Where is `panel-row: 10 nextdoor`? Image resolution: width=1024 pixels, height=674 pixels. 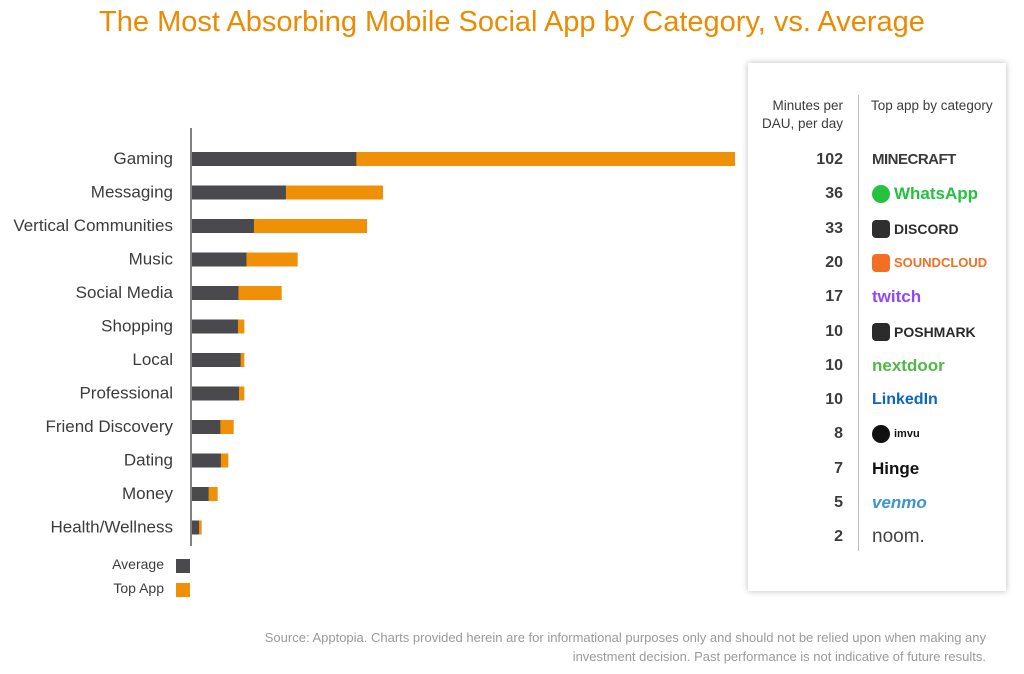 panel-row: 10 nextdoor is located at coordinates (877, 366).